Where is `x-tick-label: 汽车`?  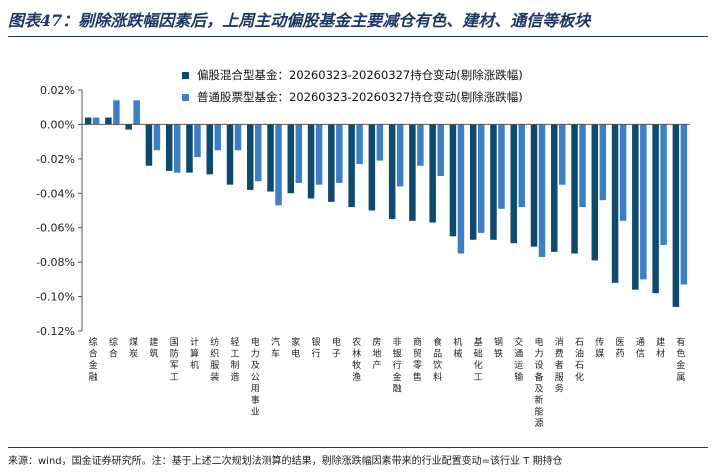 x-tick-label: 汽车 is located at coordinates (275, 348).